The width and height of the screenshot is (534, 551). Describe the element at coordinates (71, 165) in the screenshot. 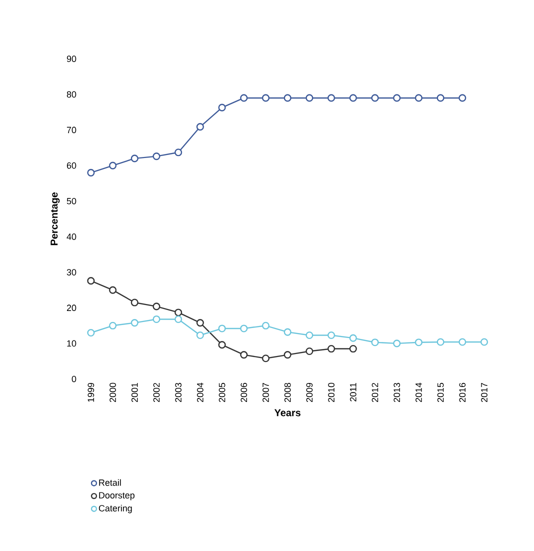

I see `y-tick-label: 60` at that location.